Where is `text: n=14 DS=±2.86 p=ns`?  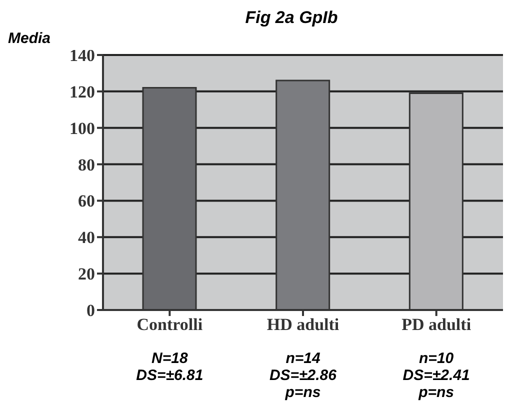
text: n=14 DS=±2.86 p=ns is located at coordinates (303, 375).